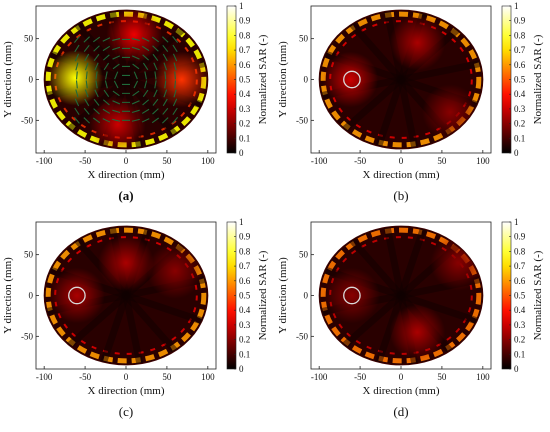  Describe the element at coordinates (126, 80) in the screenshot. I see `field-arrows` at that location.